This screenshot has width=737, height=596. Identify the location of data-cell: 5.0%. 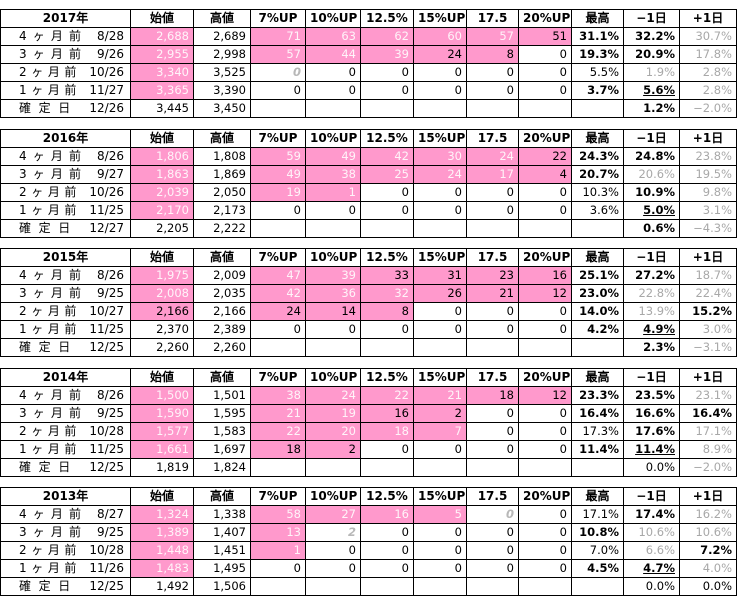
(652, 211).